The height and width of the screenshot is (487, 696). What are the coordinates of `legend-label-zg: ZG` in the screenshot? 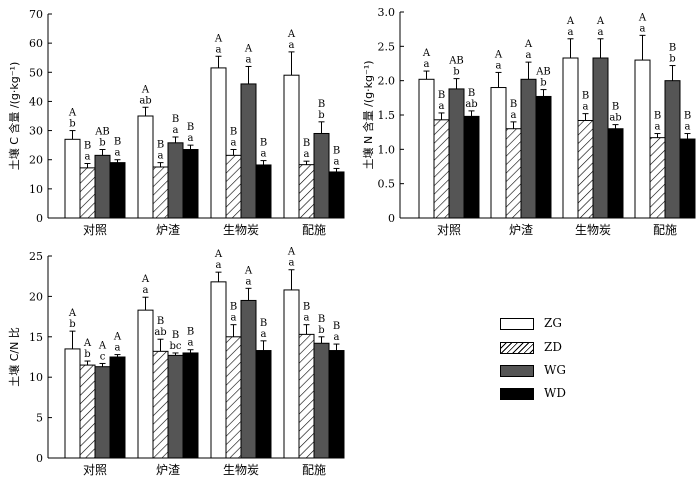 It's located at (553, 323).